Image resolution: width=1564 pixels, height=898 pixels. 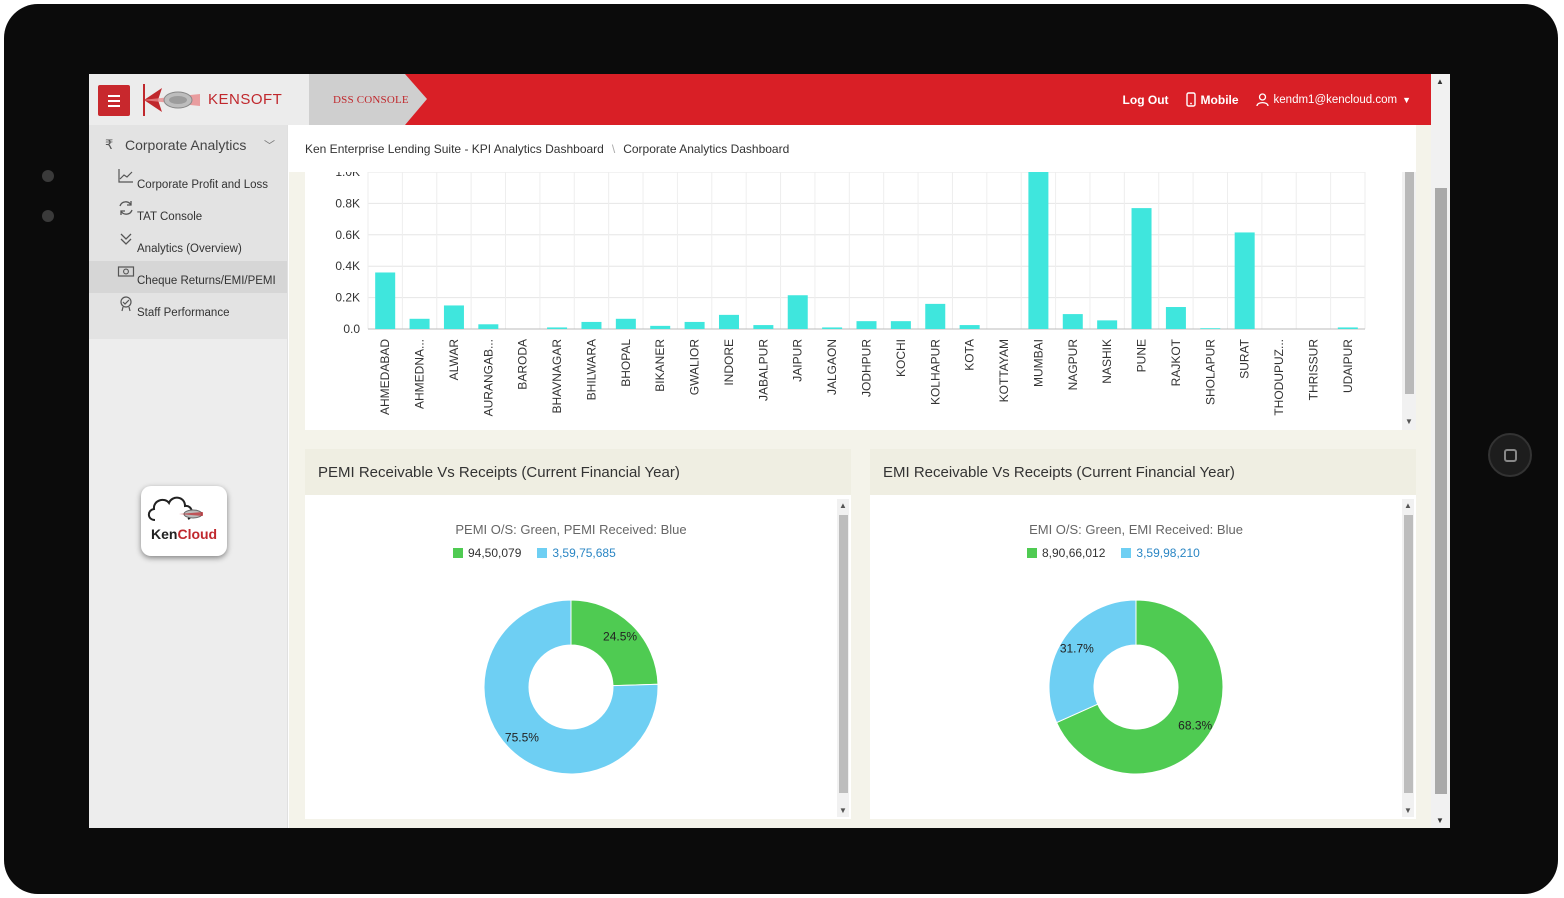 I want to click on breadcrumb-current: Corporate Analytics Dashboard, so click(x=706, y=148).